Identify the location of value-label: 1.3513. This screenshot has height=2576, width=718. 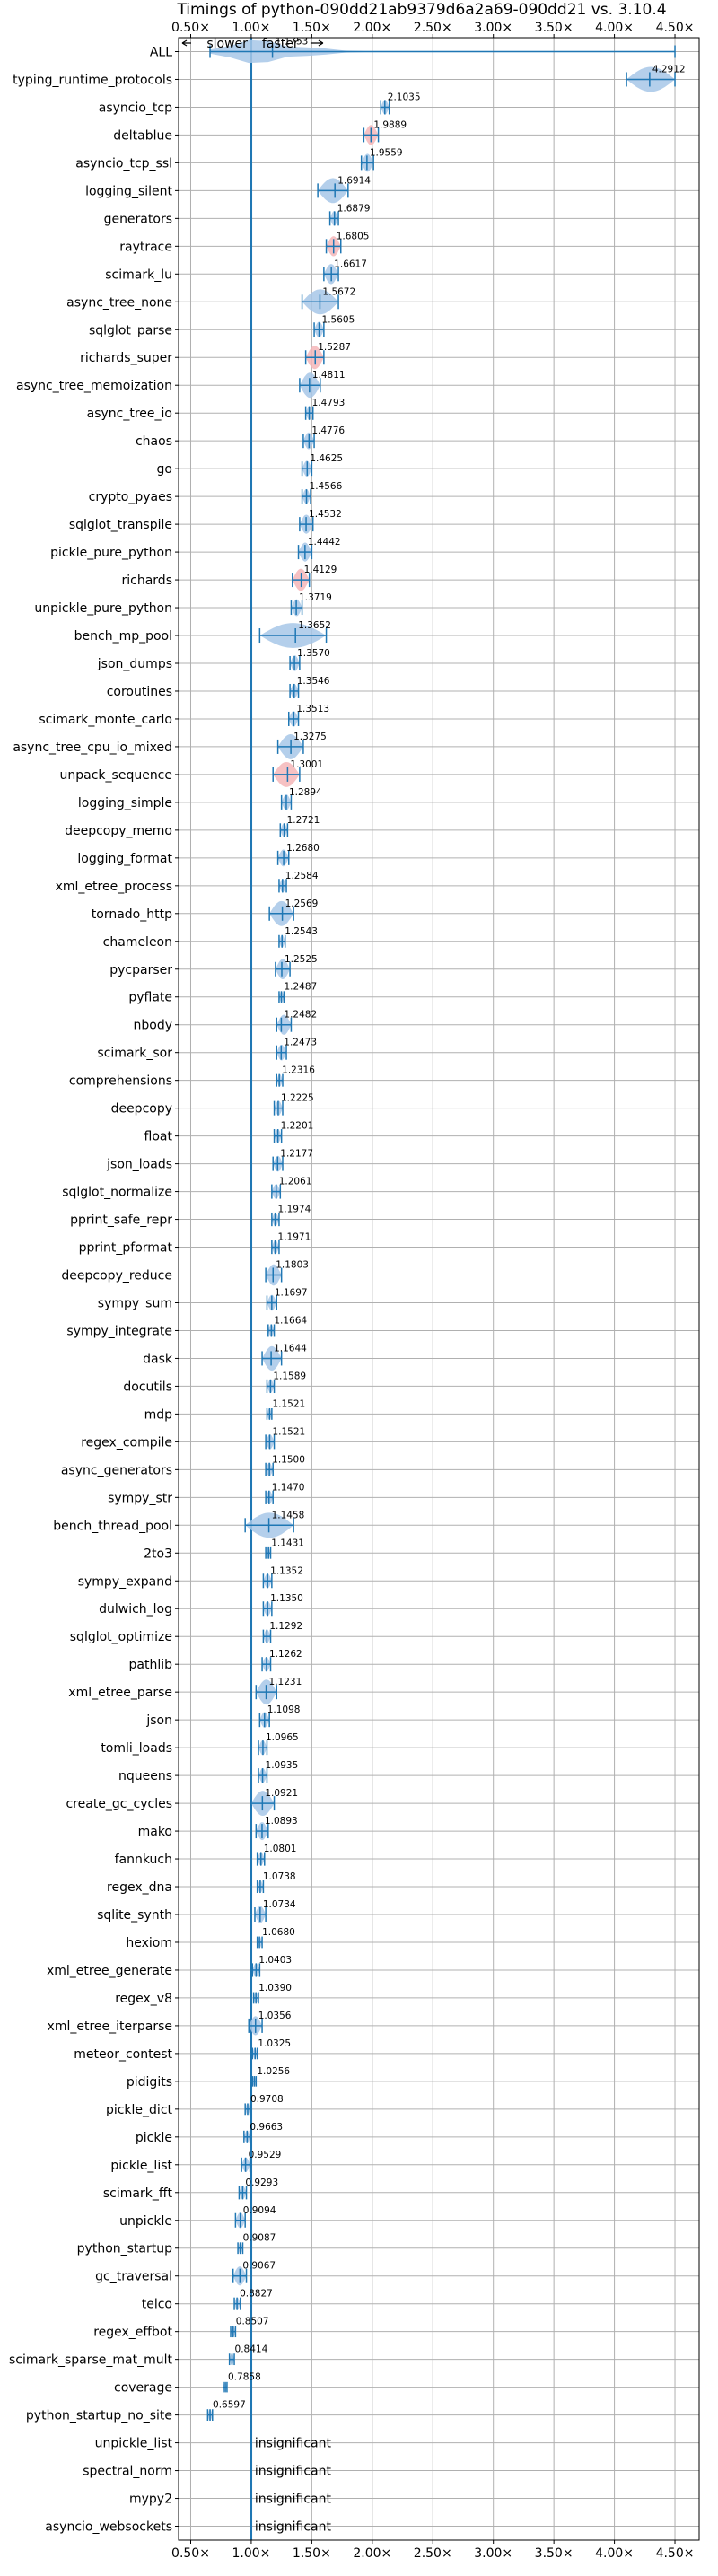
(312, 709).